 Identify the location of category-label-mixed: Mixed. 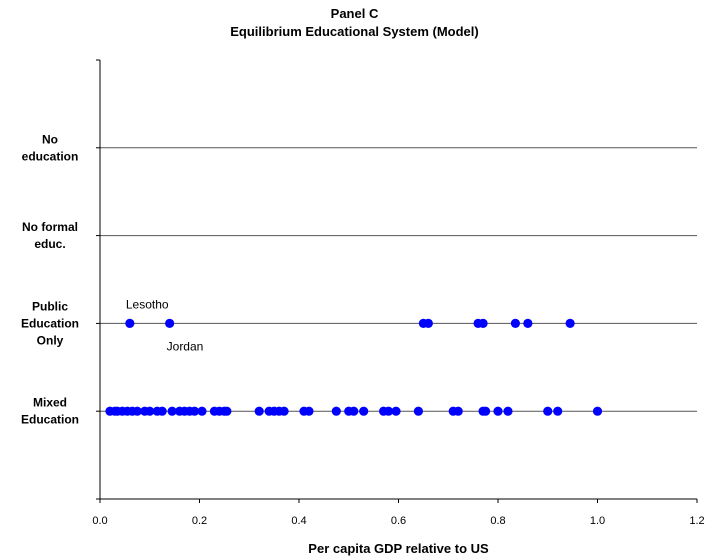
(50, 403).